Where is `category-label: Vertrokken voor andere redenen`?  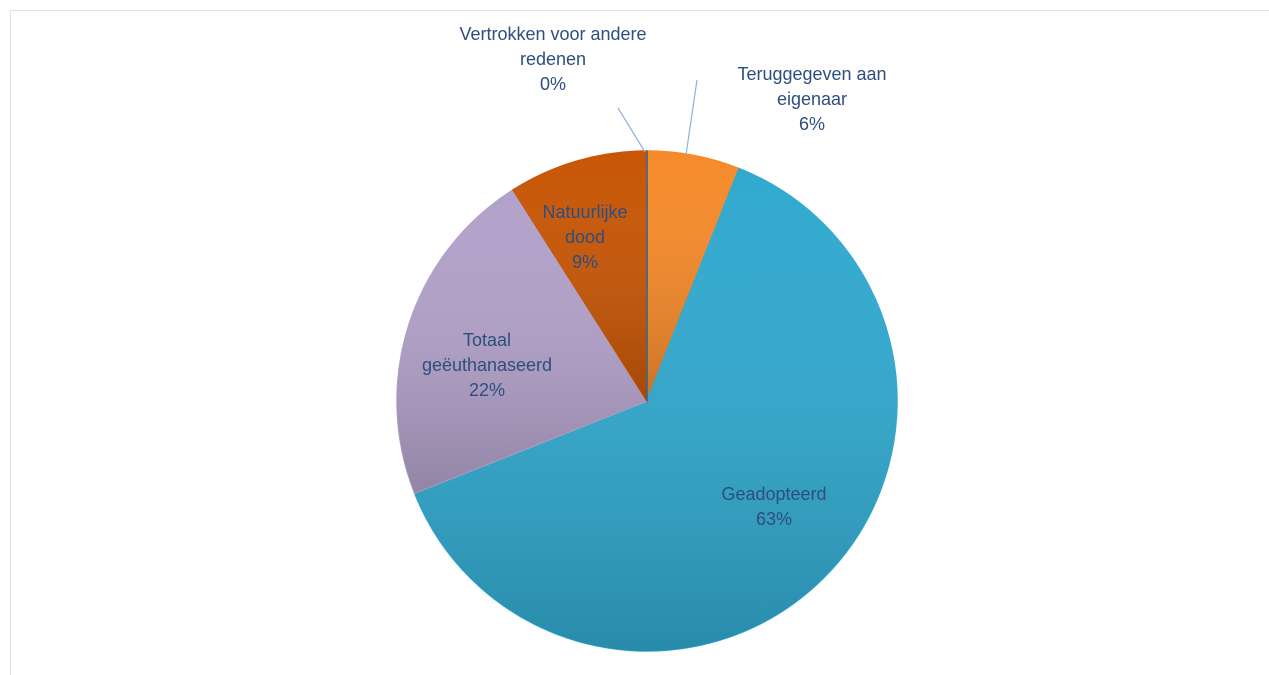
category-label: Vertrokken voor andere redenen is located at coordinates (553, 46).